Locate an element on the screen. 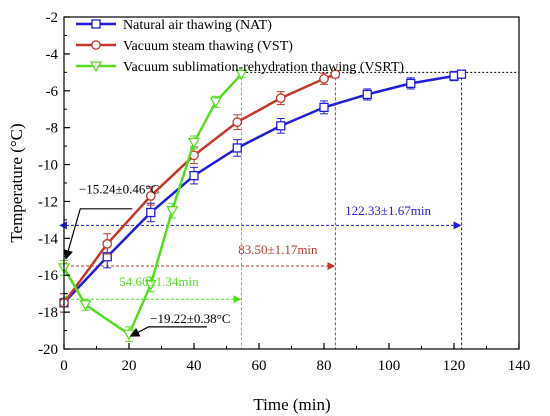  y-tick-label: -6 is located at coordinates (52, 92).